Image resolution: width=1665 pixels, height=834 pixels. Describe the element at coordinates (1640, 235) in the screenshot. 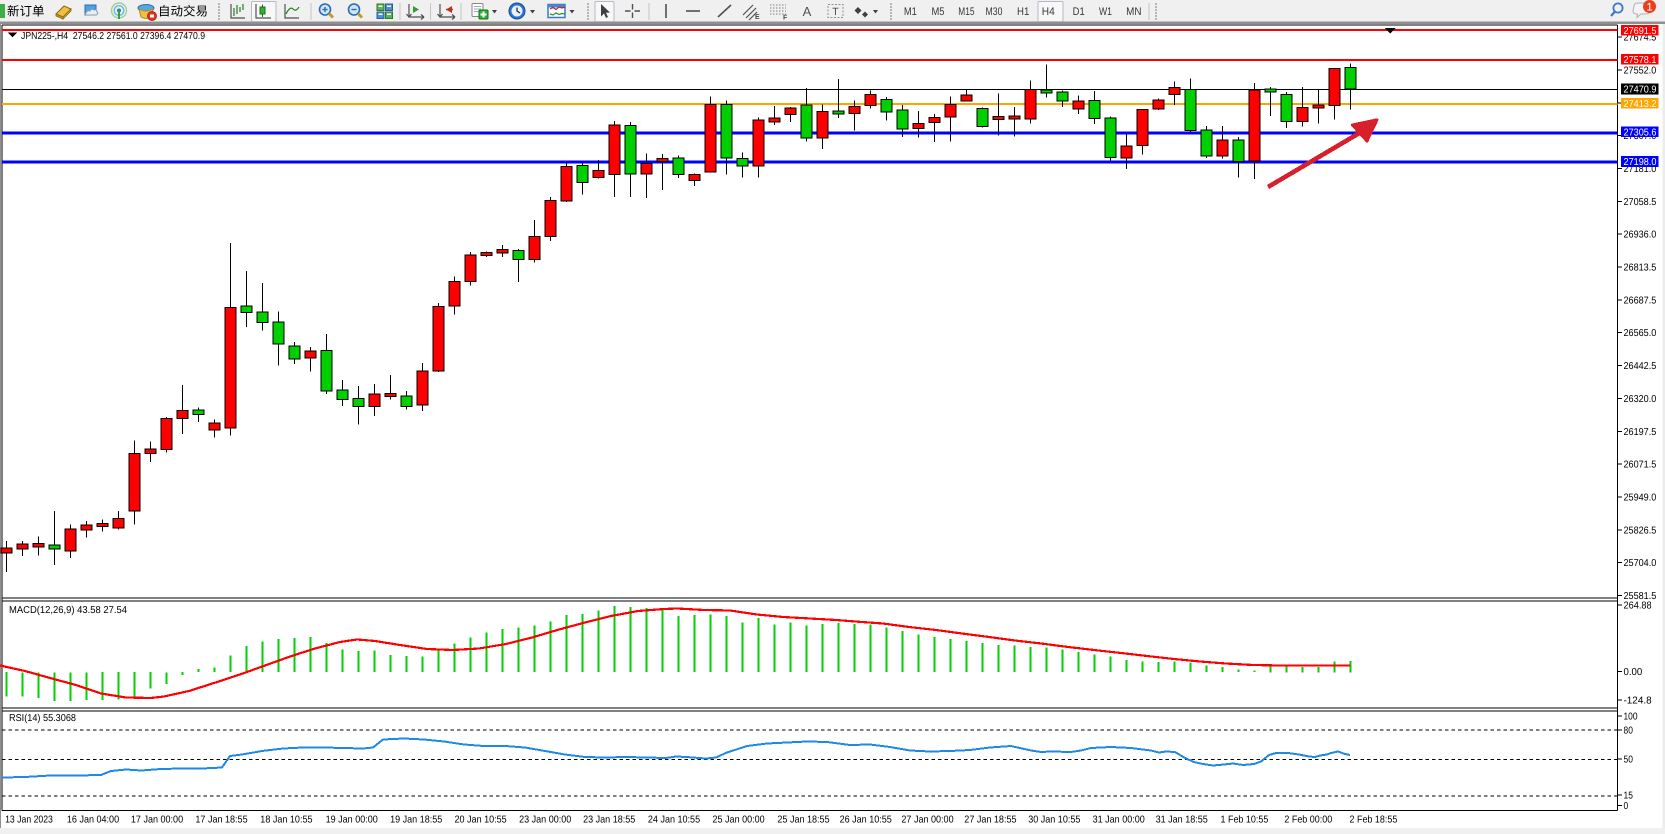

I see `svg-text: 26936.0` at that location.